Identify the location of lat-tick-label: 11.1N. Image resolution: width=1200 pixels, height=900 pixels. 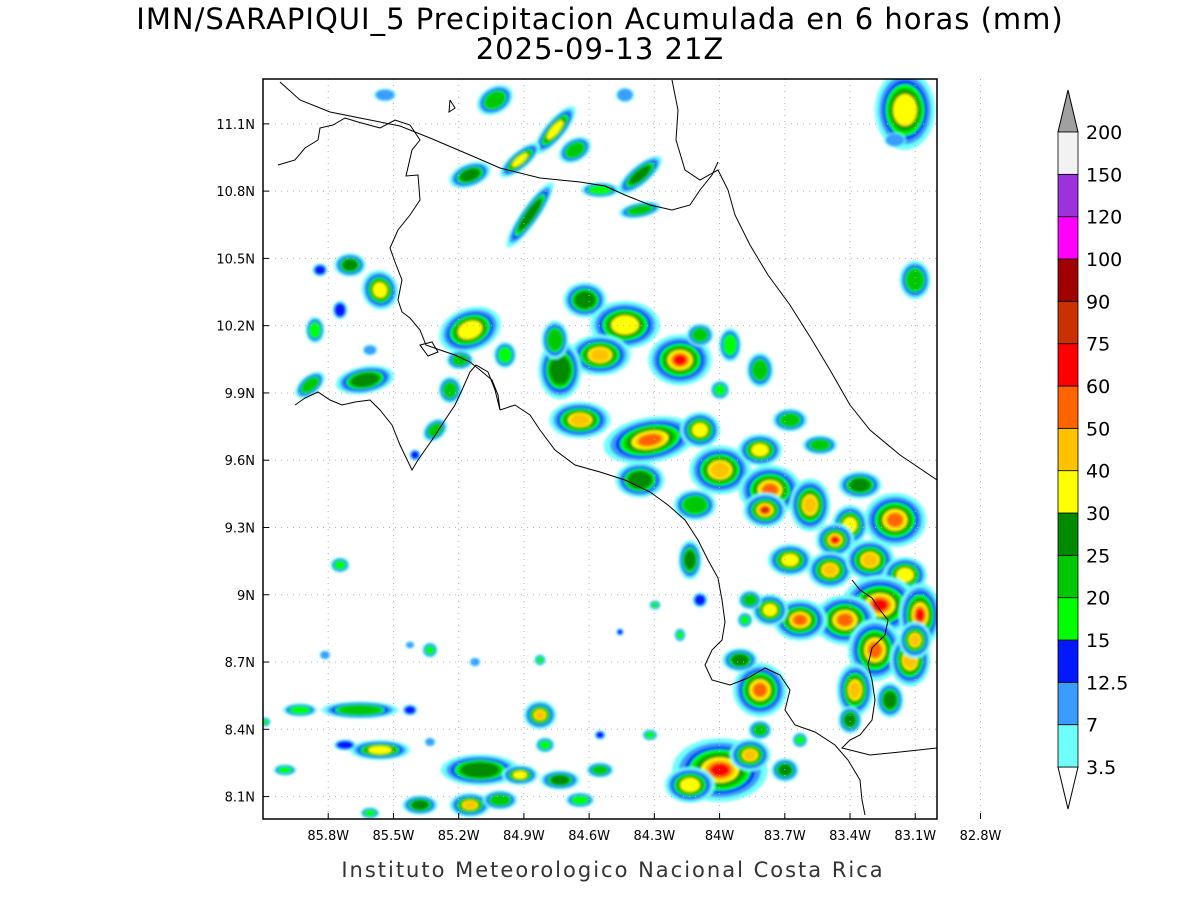
(235, 125).